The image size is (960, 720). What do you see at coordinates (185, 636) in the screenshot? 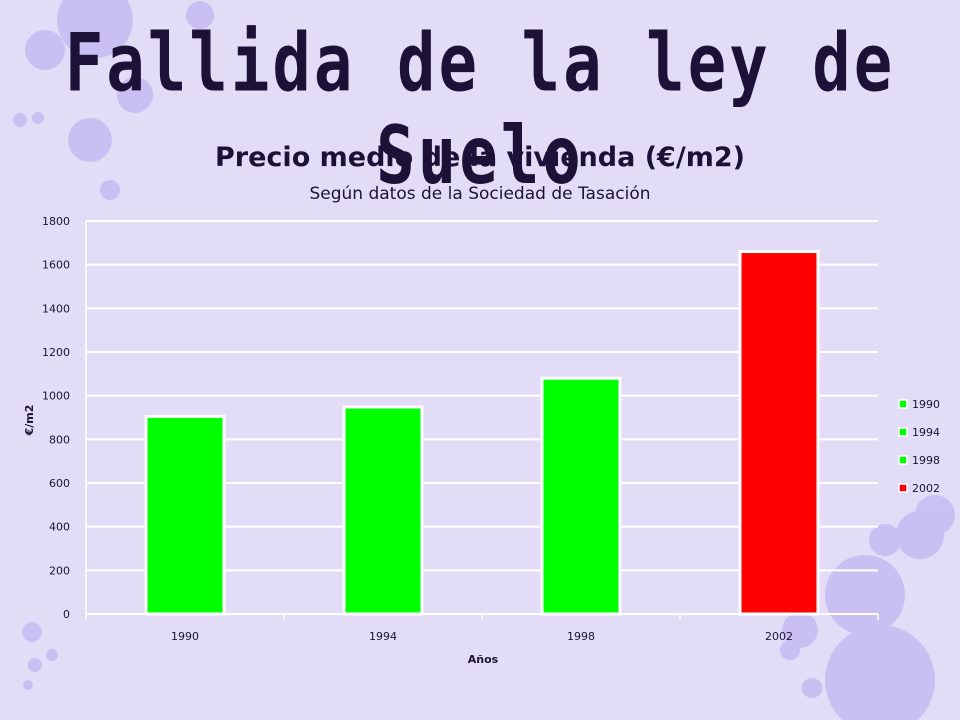
I see `x-tick-label: 1990` at bounding box center [185, 636].